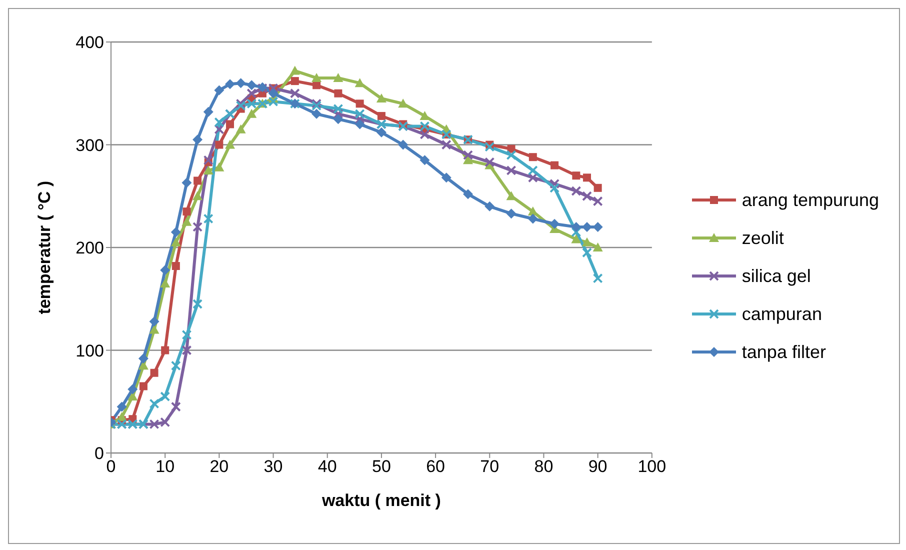 The width and height of the screenshot is (906, 550). What do you see at coordinates (219, 466) in the screenshot?
I see `x-tick-label: 20` at bounding box center [219, 466].